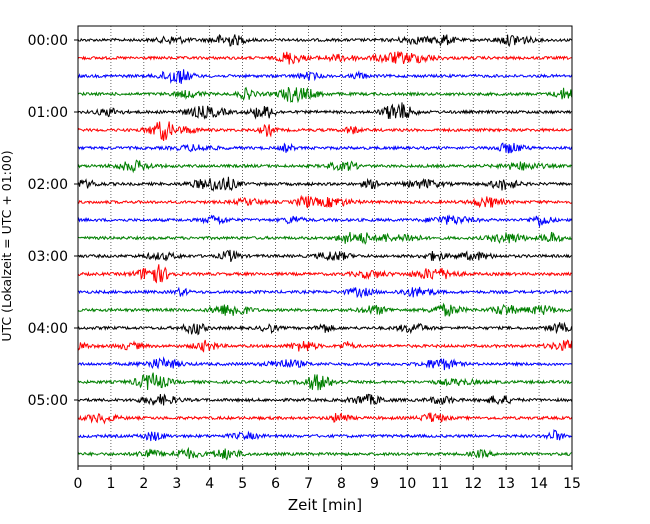 This screenshot has width=650, height=524. Describe the element at coordinates (48, 113) in the screenshot. I see `y-tick-label: 01:00` at that location.